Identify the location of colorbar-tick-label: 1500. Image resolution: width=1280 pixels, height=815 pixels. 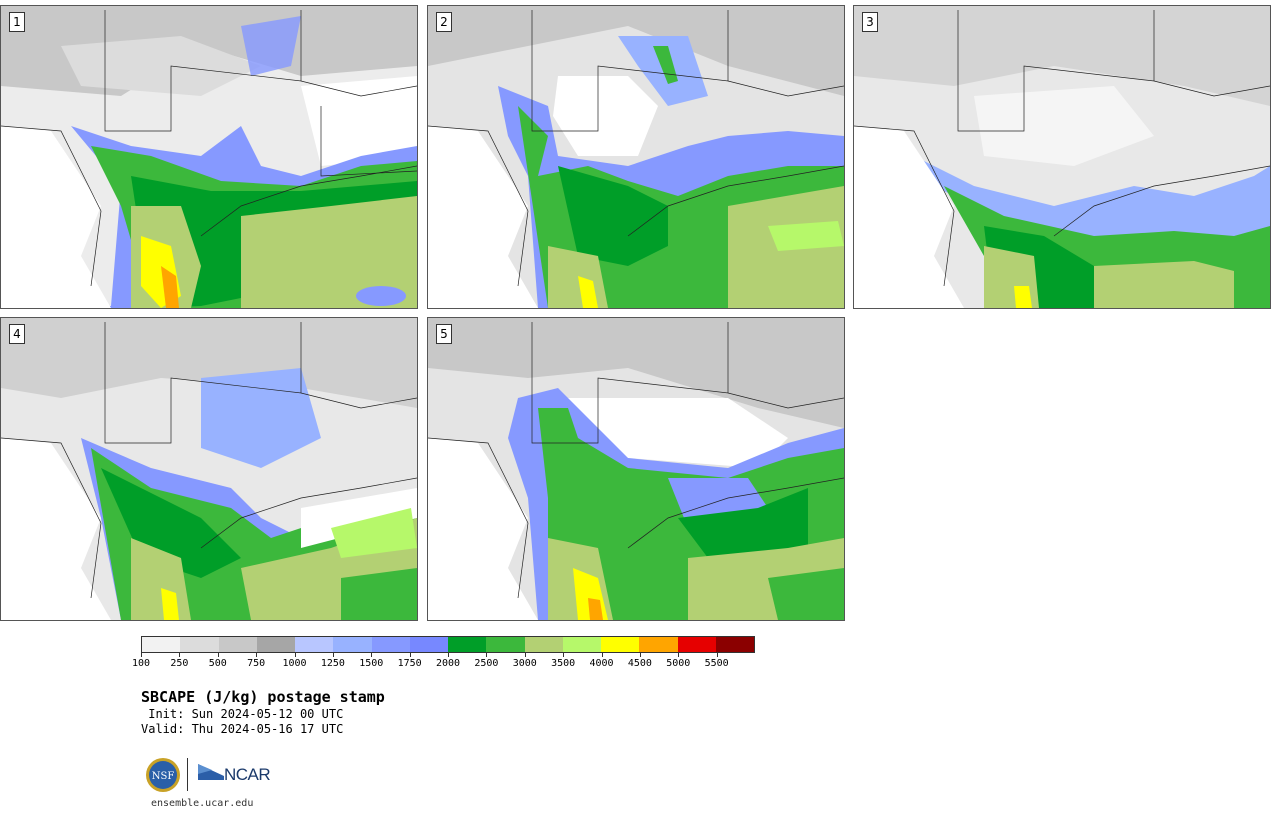
(371, 663).